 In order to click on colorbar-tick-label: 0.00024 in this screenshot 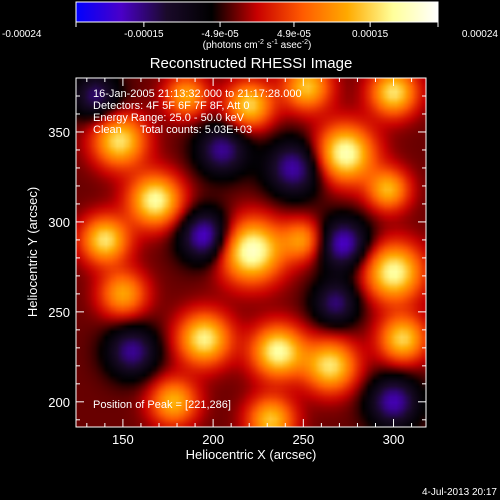, I will do `click(480, 34)`.